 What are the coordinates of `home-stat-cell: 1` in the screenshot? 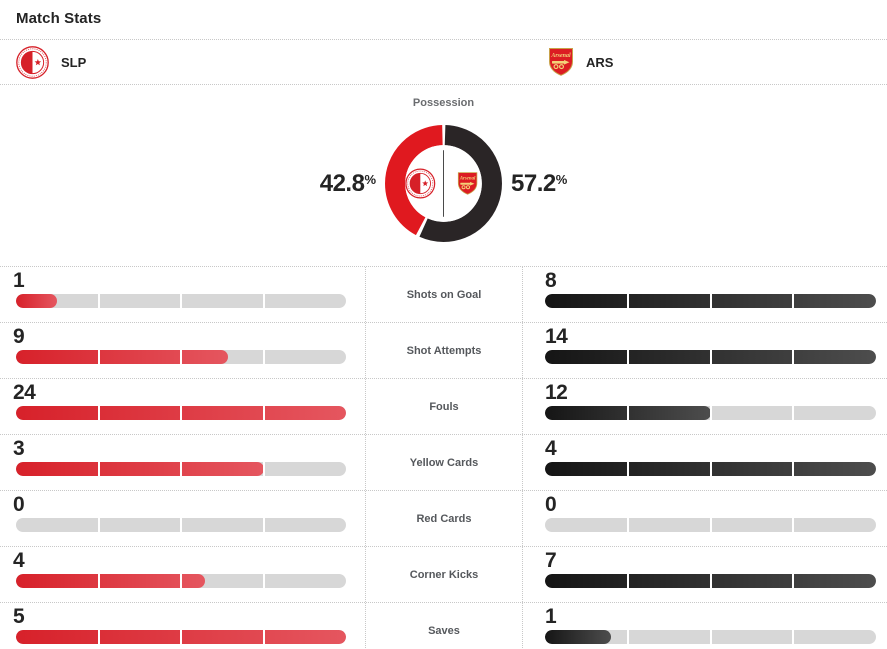 It's located at (182, 294).